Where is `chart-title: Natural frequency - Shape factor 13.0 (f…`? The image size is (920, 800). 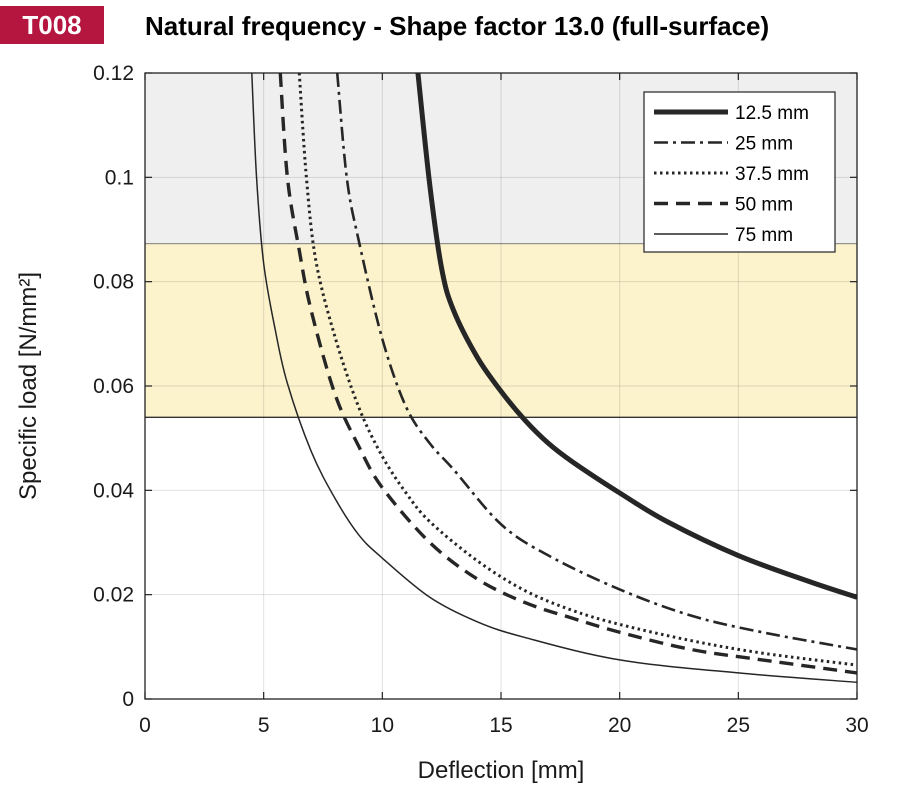
chart-title: Natural frequency - Shape factor 13.0 (f… is located at coordinates (457, 26).